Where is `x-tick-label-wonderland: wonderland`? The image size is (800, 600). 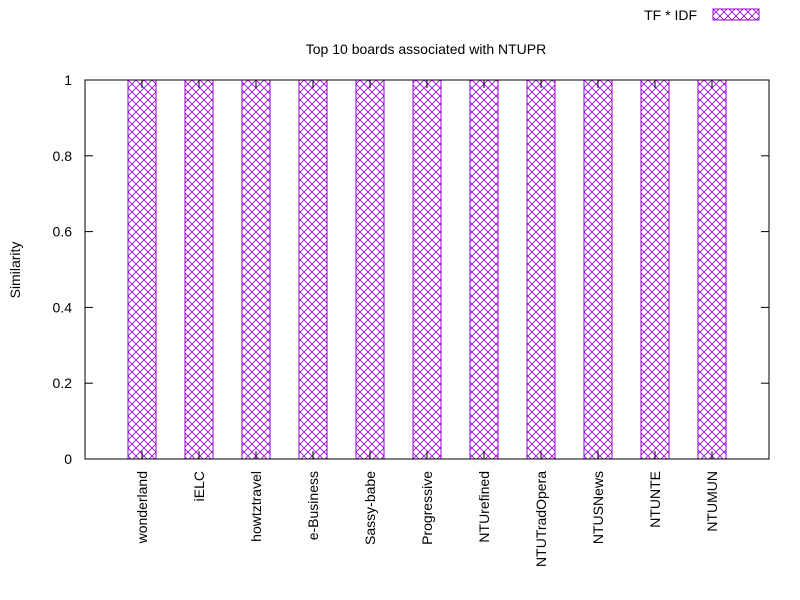
x-tick-label-wonderland: wonderland is located at coordinates (142, 507).